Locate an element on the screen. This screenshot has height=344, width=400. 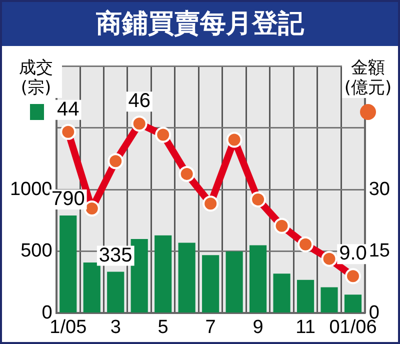
data-label: 9.0 is located at coordinates (353, 253).